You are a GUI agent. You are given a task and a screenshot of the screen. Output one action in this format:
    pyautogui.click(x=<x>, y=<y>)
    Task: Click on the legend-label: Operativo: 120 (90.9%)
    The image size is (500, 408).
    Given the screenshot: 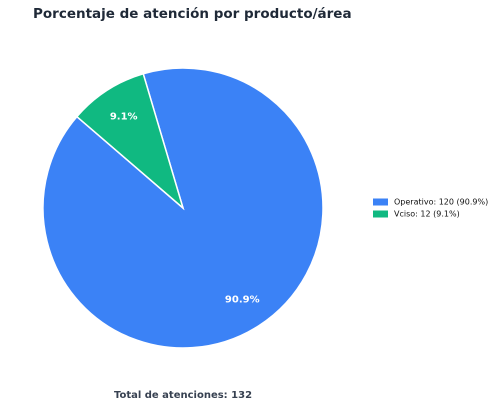 What is the action you would take?
    pyautogui.click(x=441, y=202)
    